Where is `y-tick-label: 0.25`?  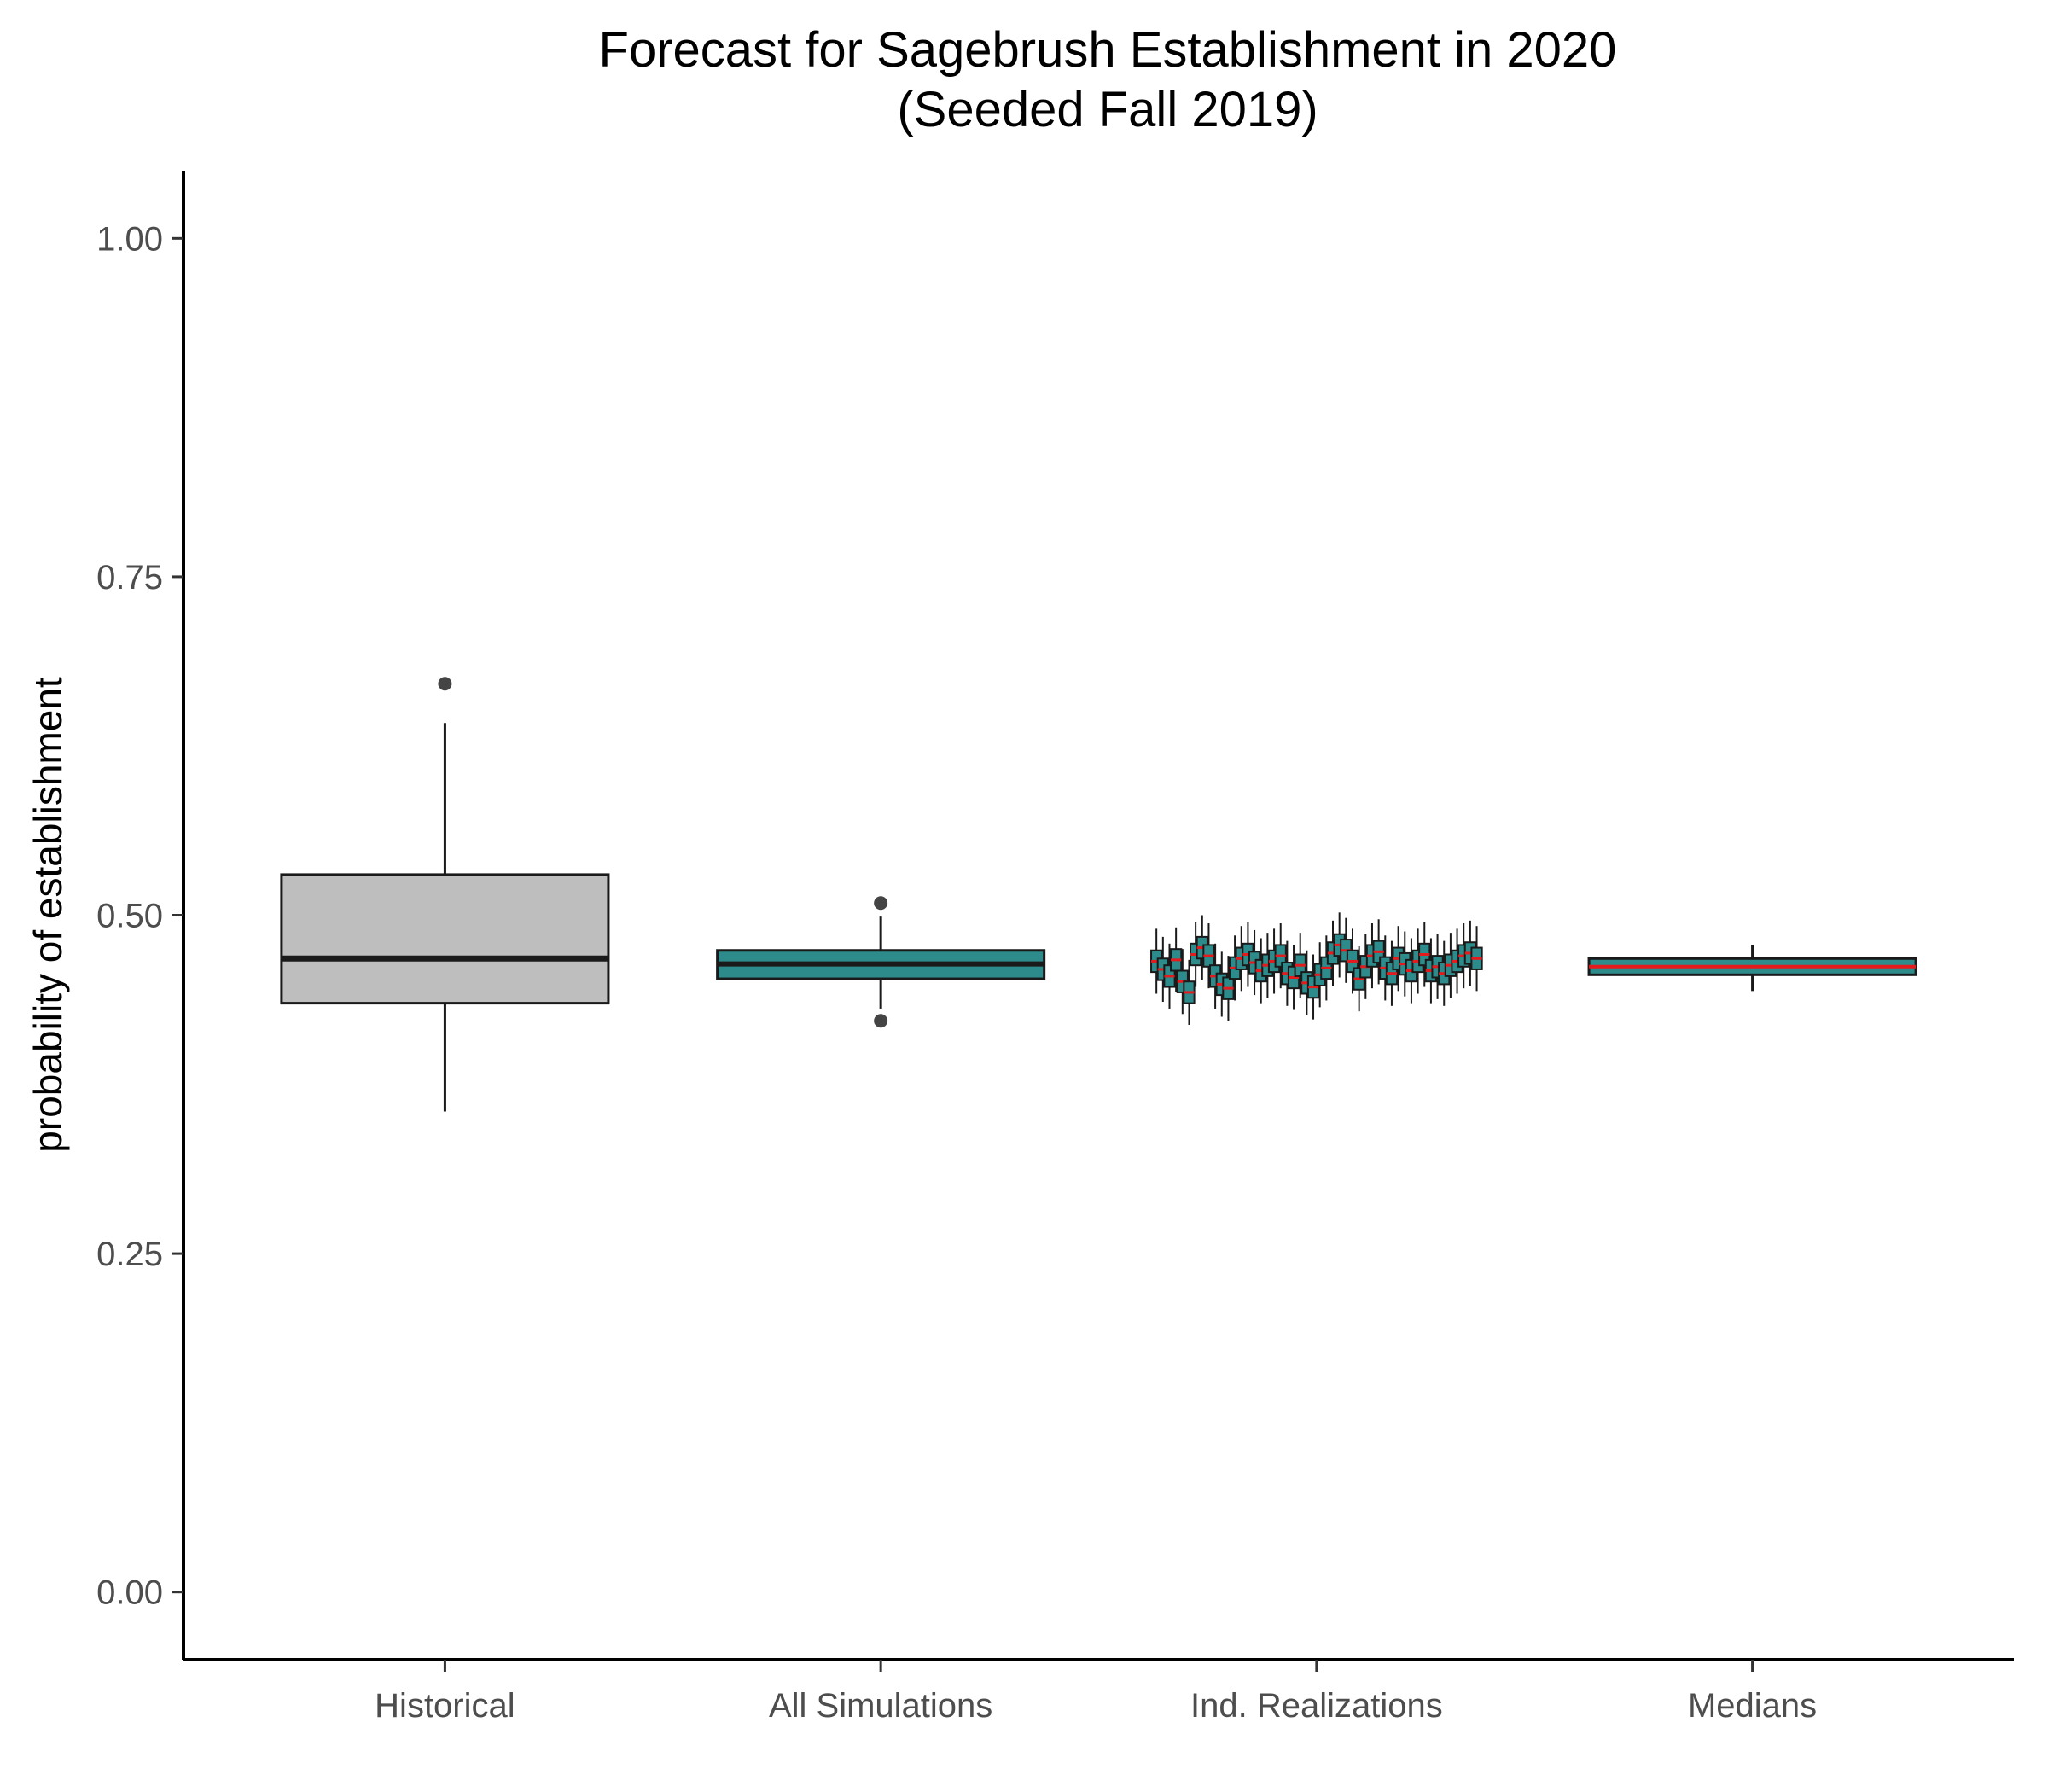 y-tick-label: 0.25 is located at coordinates (129, 1254).